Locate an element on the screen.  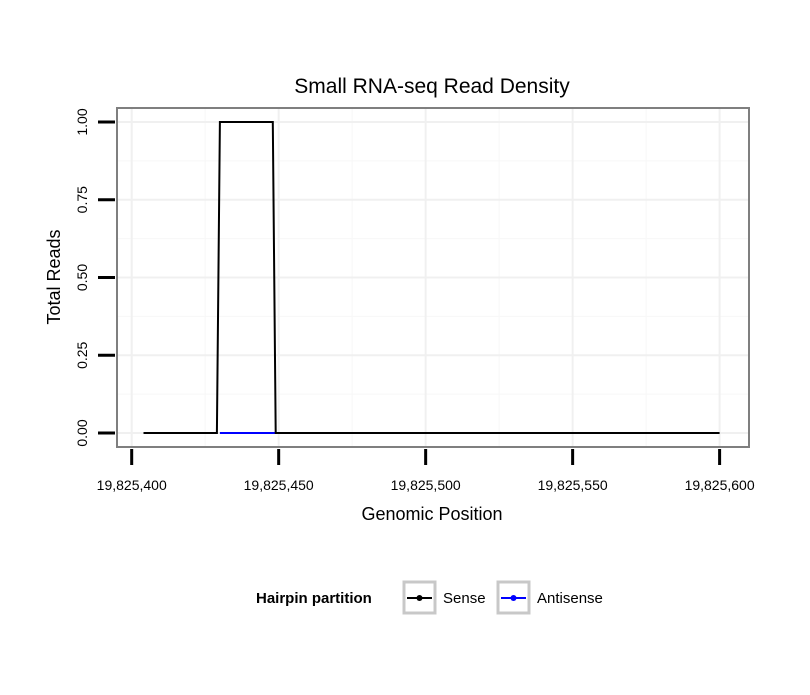
legend-item-antisense: Antisense is located at coordinates (549, 597).